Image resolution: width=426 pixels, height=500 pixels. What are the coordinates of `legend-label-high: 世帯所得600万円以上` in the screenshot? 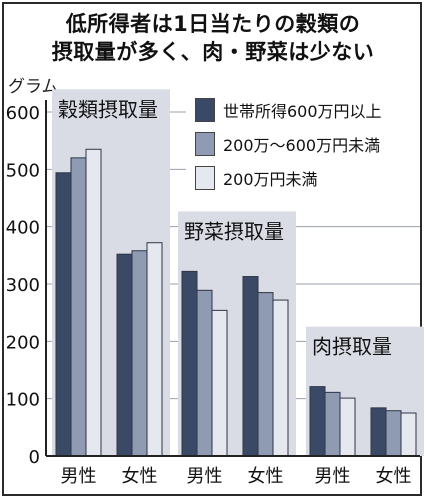 It's located at (302, 111).